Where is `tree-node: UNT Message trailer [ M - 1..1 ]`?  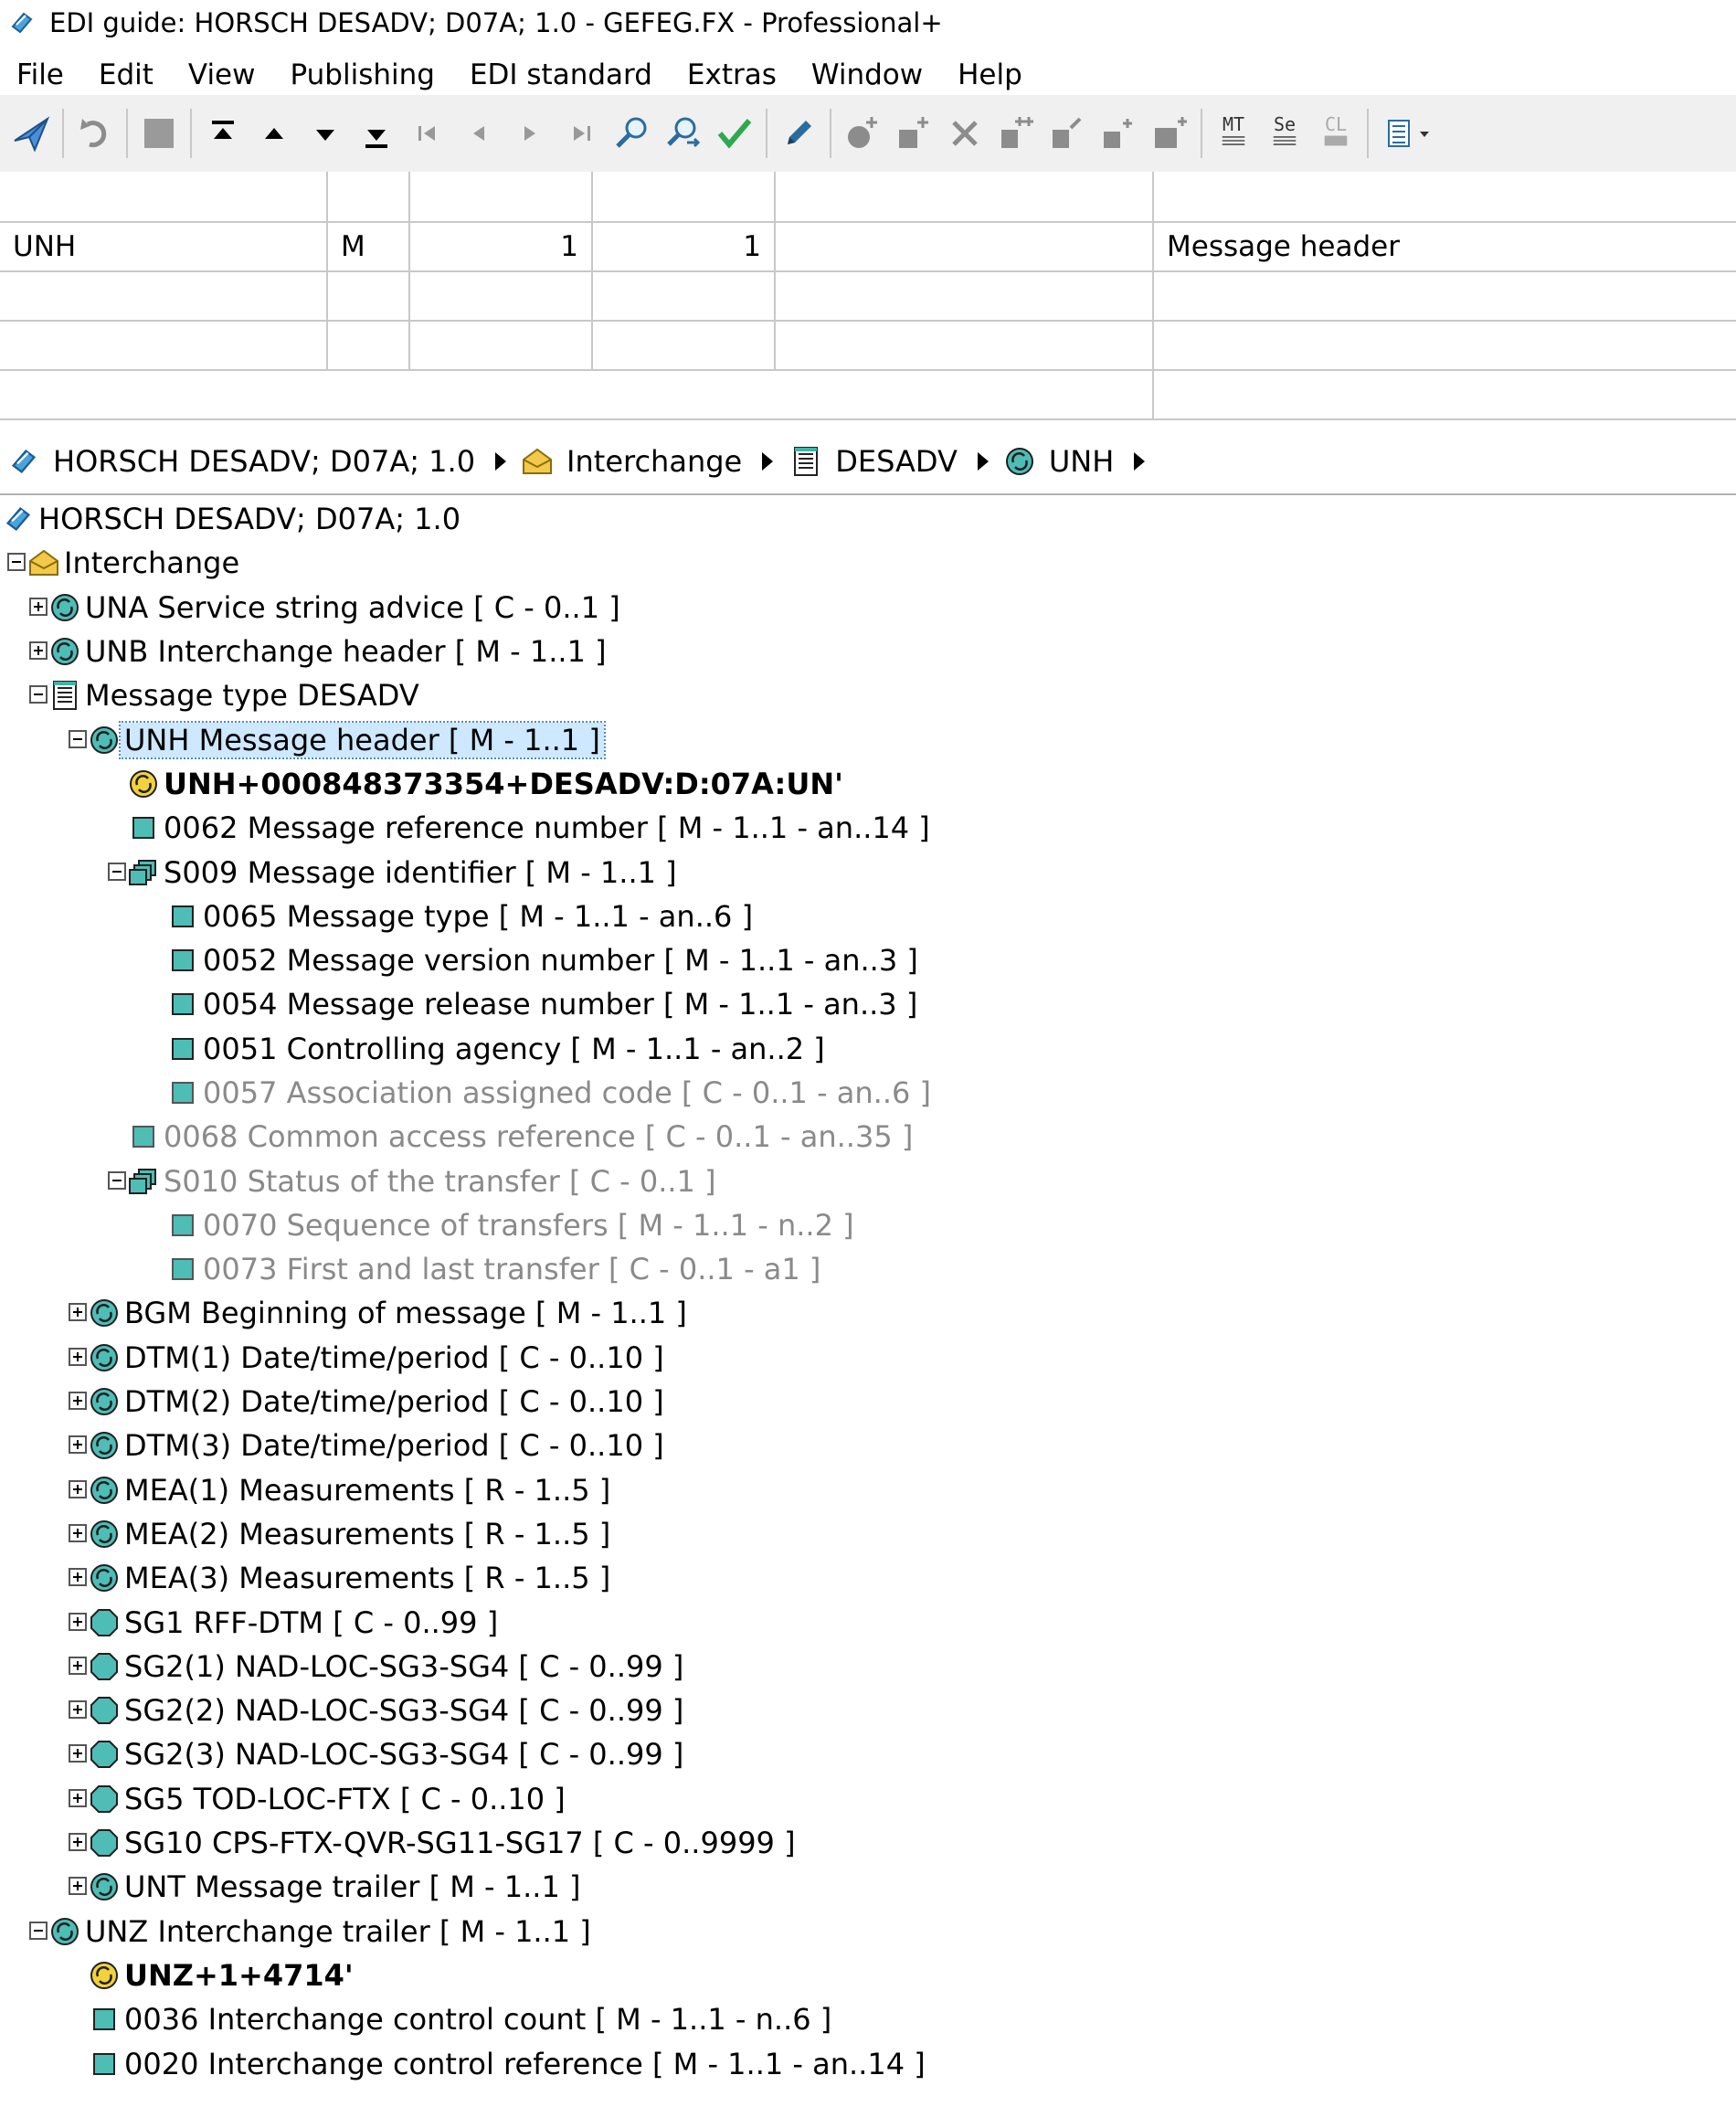
tree-node: UNT Message trailer [ M - 1..1 ] is located at coordinates (868, 1887).